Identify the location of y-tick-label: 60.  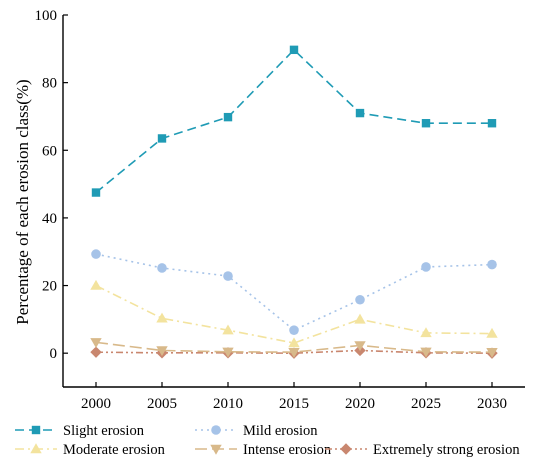
(49, 151).